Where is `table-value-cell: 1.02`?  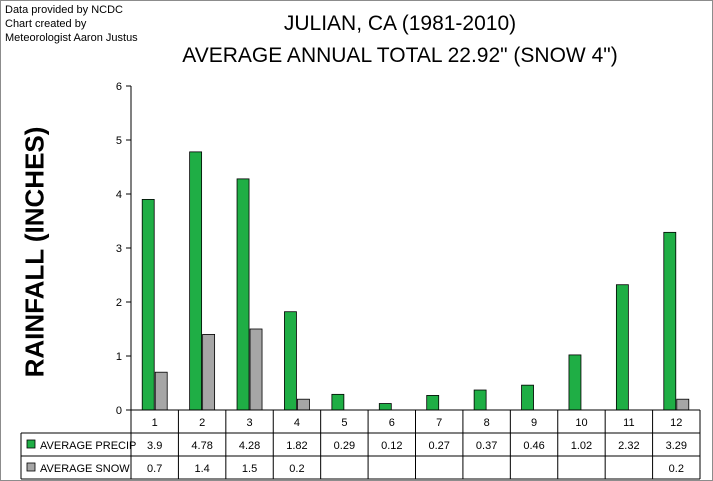
table-value-cell: 1.02 is located at coordinates (581, 446).